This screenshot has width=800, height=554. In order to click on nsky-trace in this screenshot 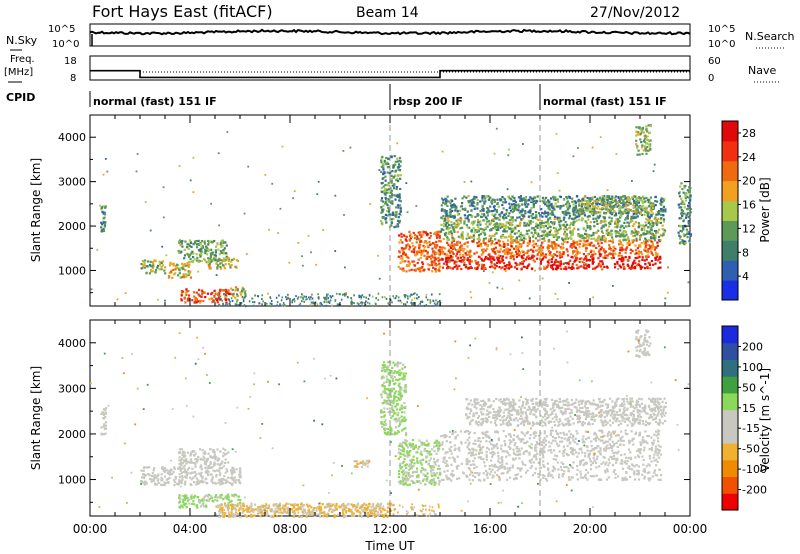, I will do `click(390, 32)`.